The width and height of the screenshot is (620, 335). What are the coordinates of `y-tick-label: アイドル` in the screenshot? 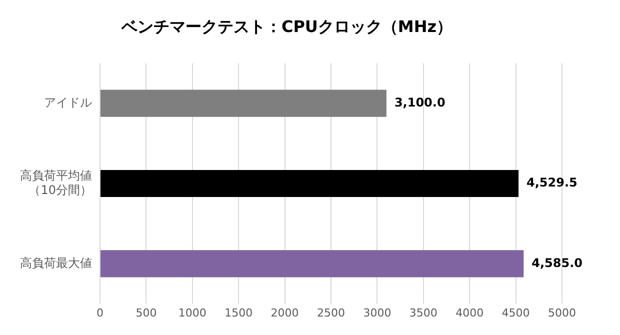 It's located at (68, 102).